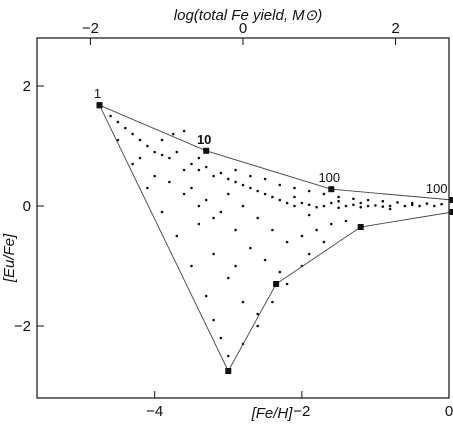  I want to click on y-axis-title: [Eu/Fe], so click(9, 258).